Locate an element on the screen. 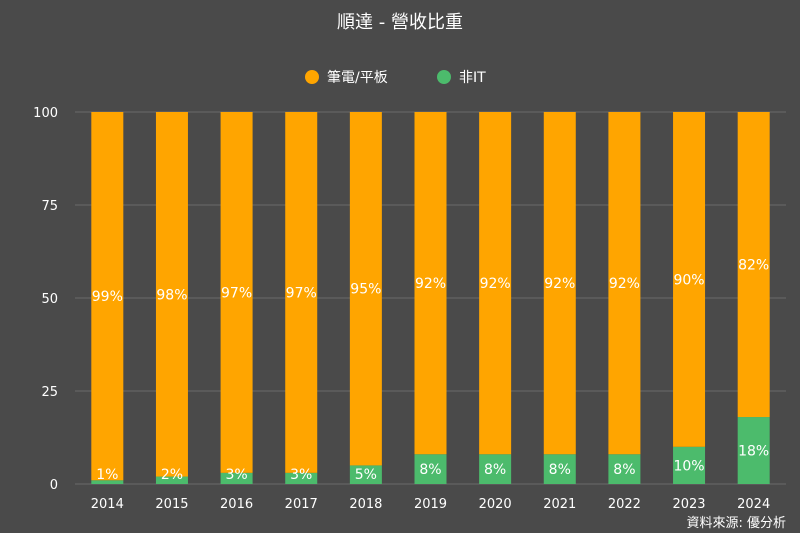  legend: 筆電/平板 非IT is located at coordinates (395, 78).